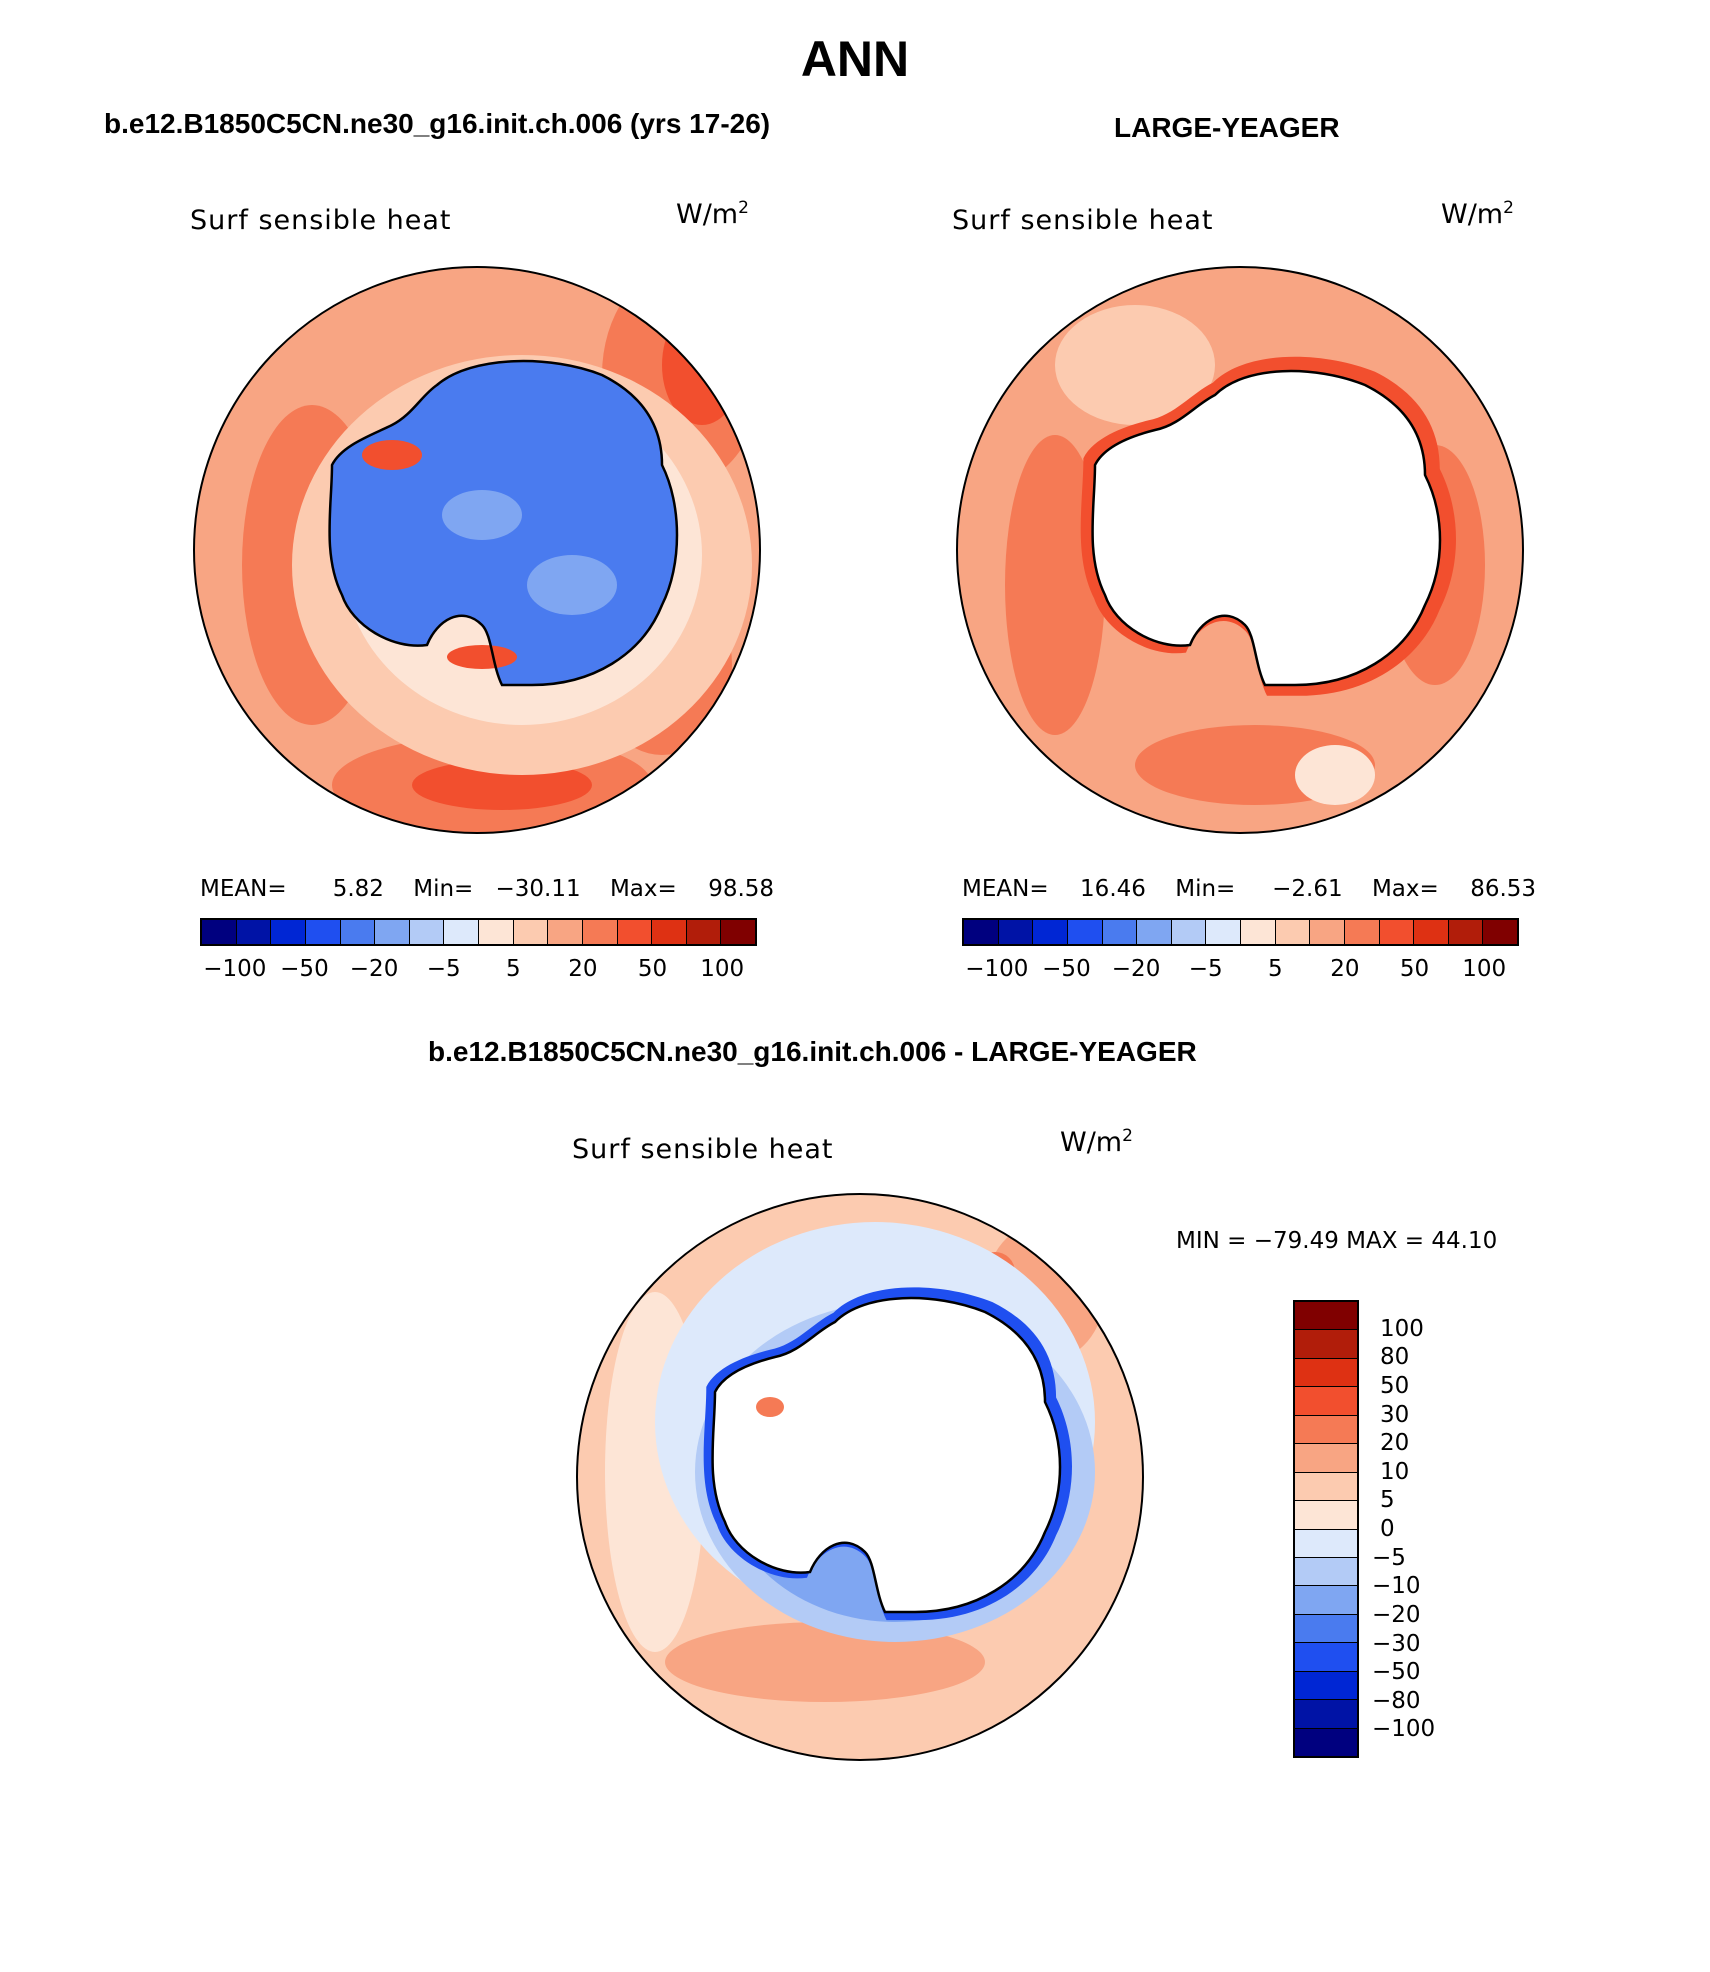 Image resolution: width=1710 pixels, height=1972 pixels. What do you see at coordinates (1396, 1700) in the screenshot?
I see `colorbar-tick-label: −80` at bounding box center [1396, 1700].